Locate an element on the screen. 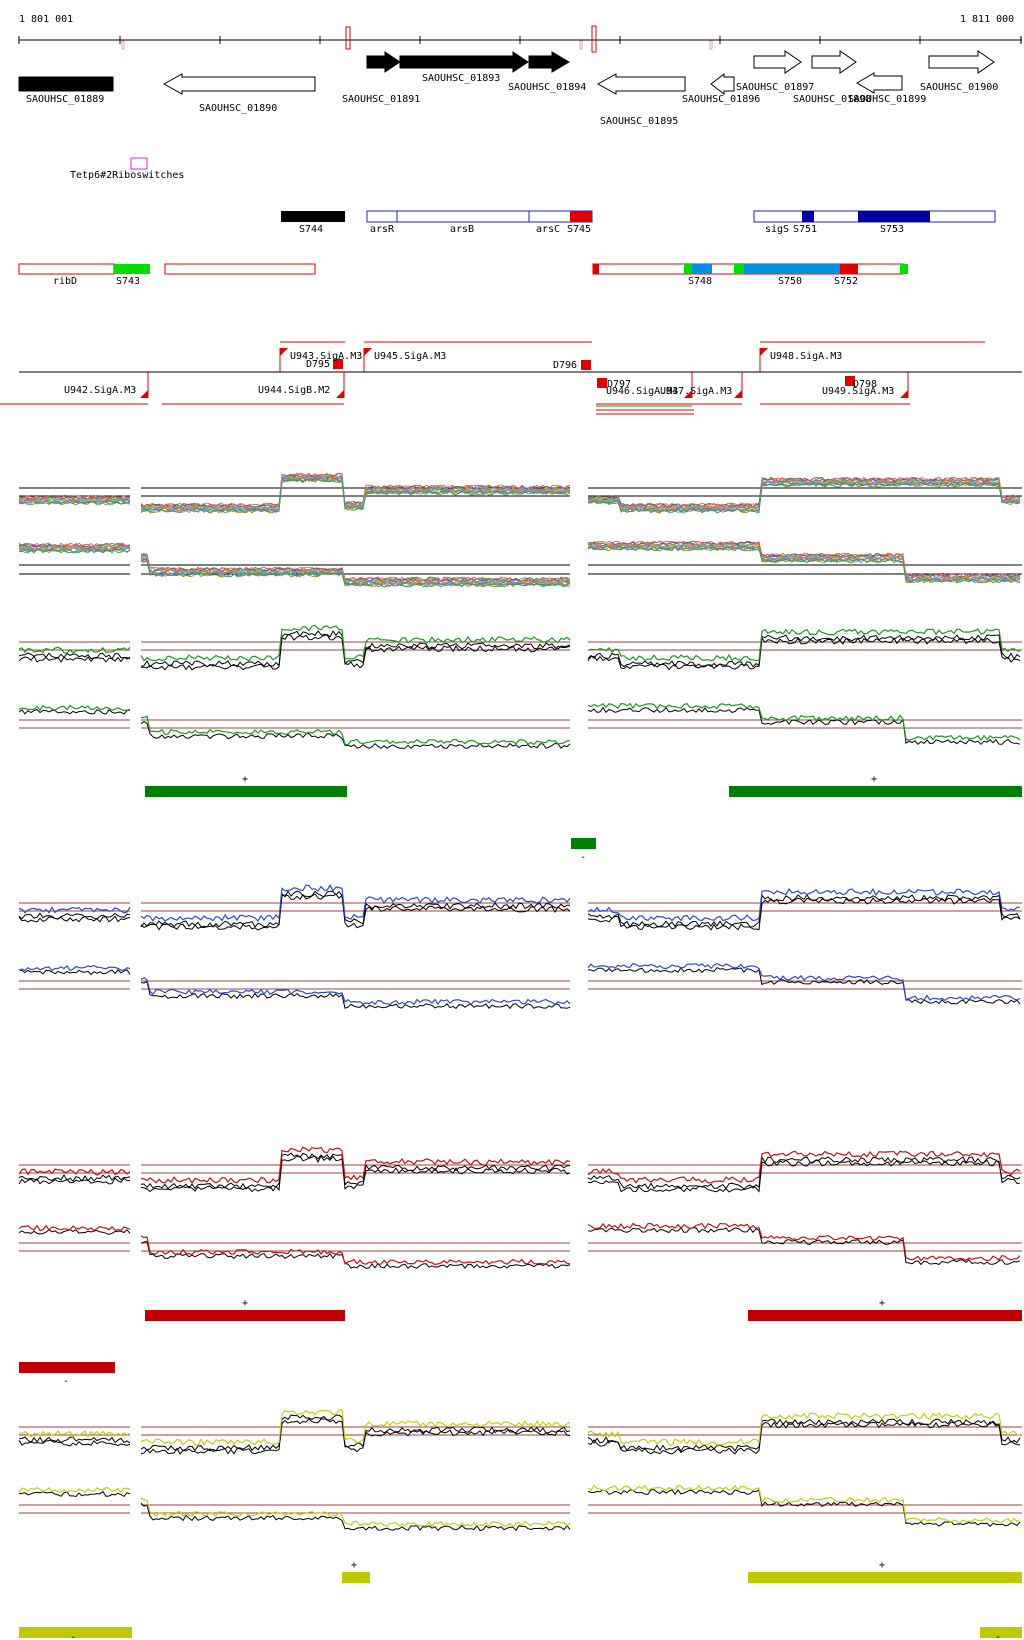 This screenshot has height=1640, width=1024. segment-s743 is located at coordinates (132, 269).